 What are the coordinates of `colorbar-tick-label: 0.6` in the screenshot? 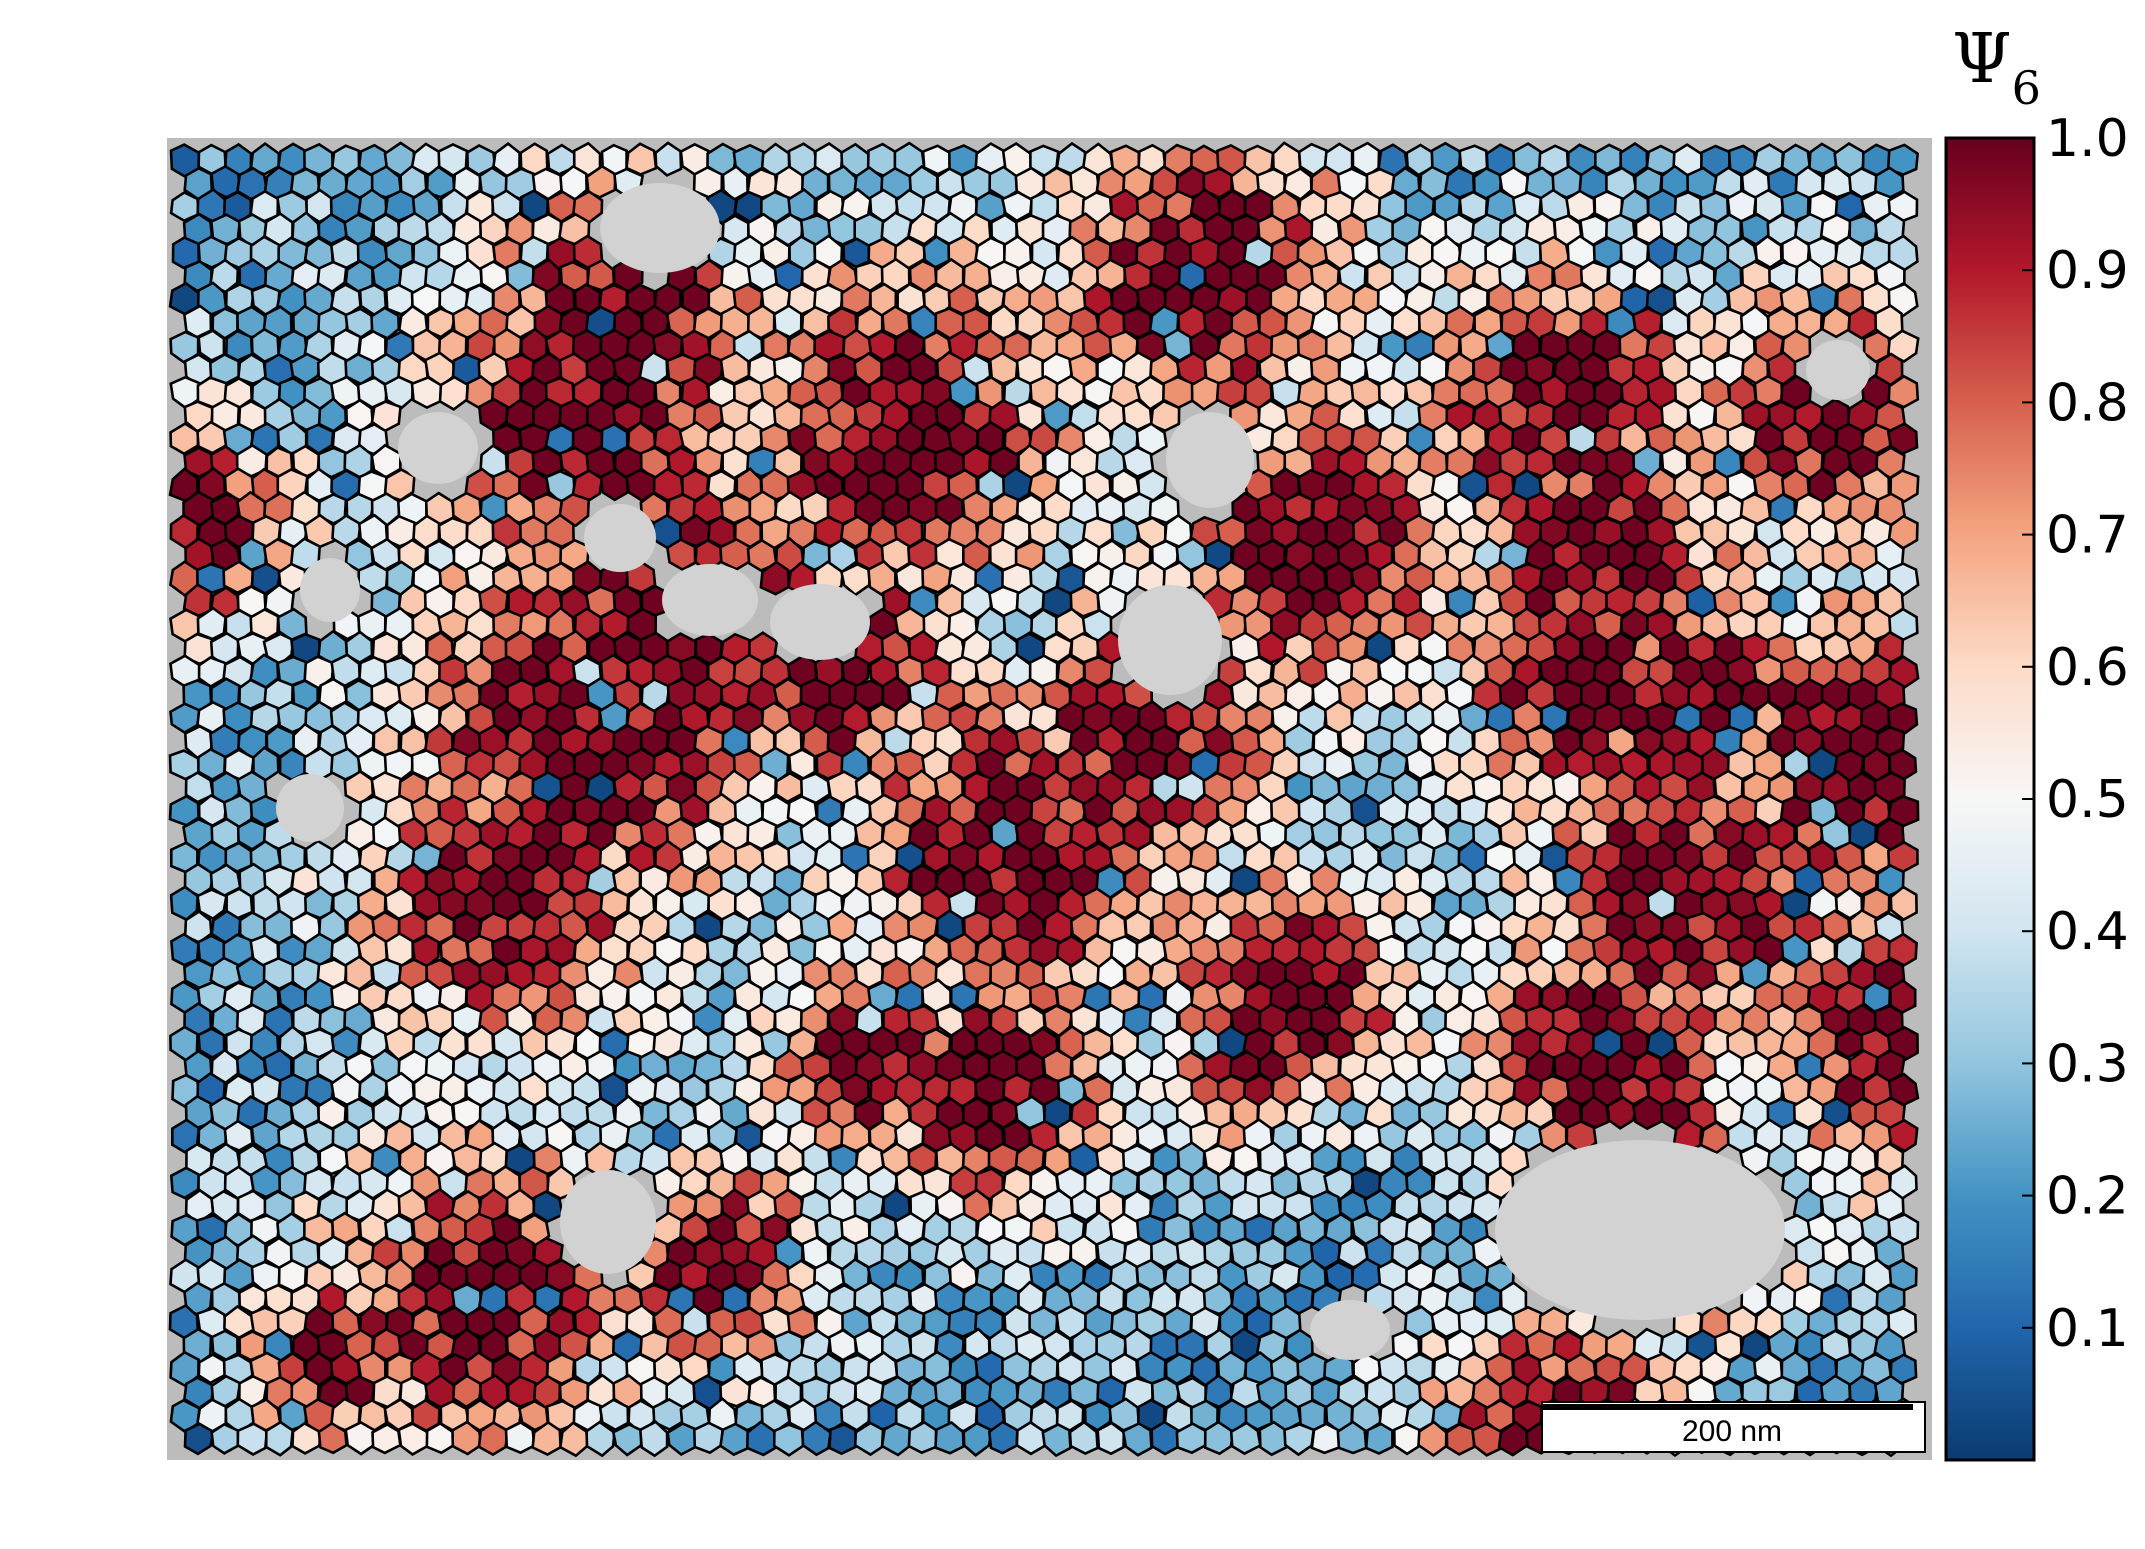 It's located at (2087, 668).